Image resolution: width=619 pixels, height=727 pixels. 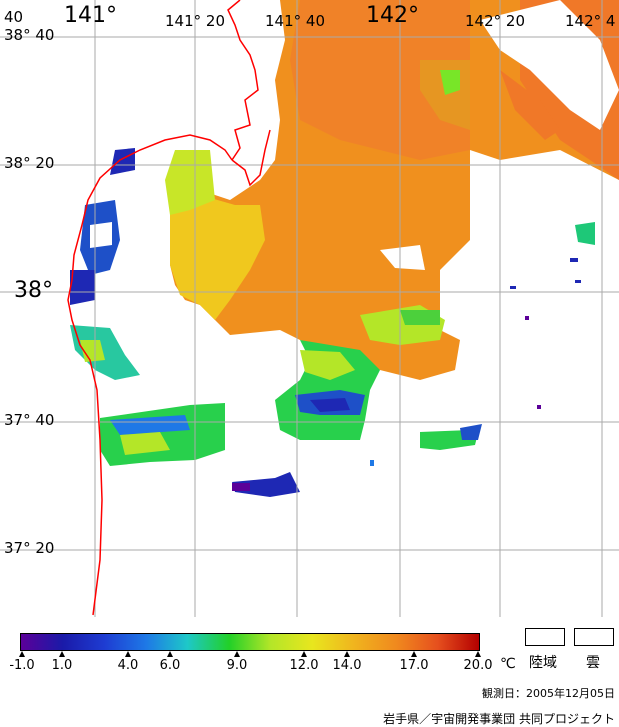 I want to click on observation-date: 観測日：2005年12月05日, so click(x=548, y=693).